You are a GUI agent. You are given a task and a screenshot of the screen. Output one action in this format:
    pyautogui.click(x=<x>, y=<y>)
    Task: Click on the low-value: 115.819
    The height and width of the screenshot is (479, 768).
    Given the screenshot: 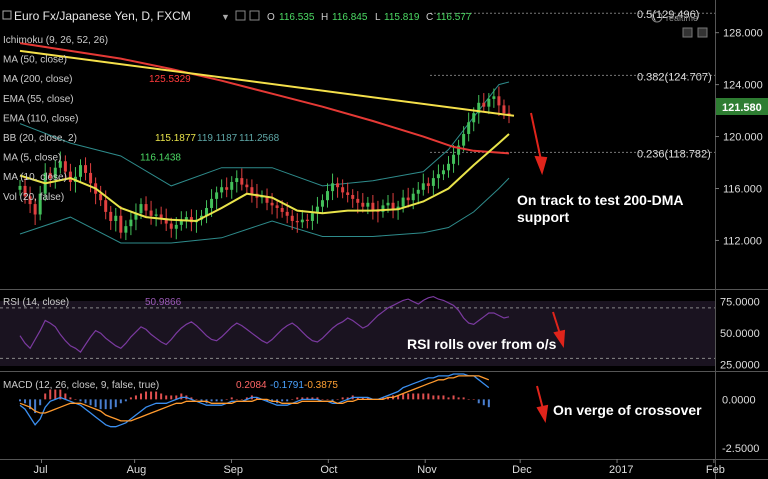 What is the action you would take?
    pyautogui.click(x=402, y=17)
    